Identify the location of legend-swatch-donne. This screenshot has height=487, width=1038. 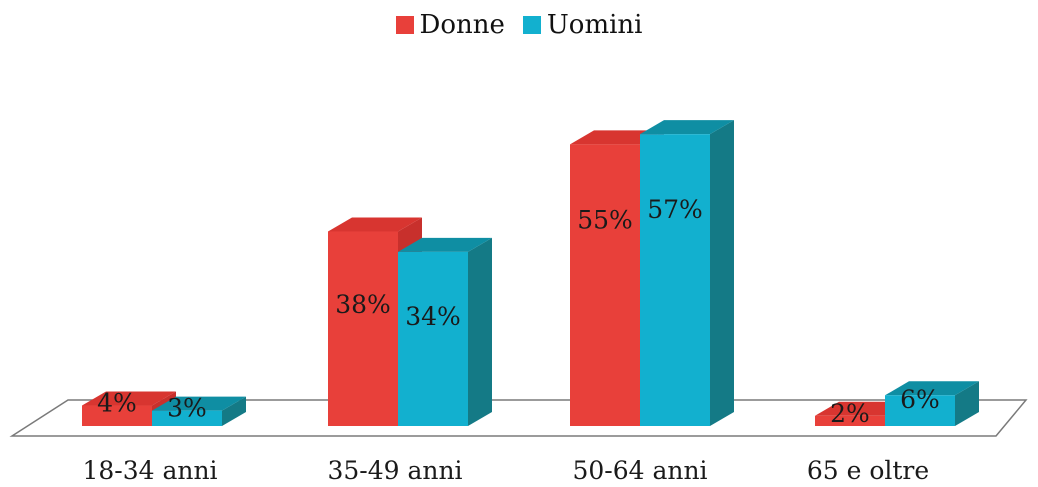
(404, 25).